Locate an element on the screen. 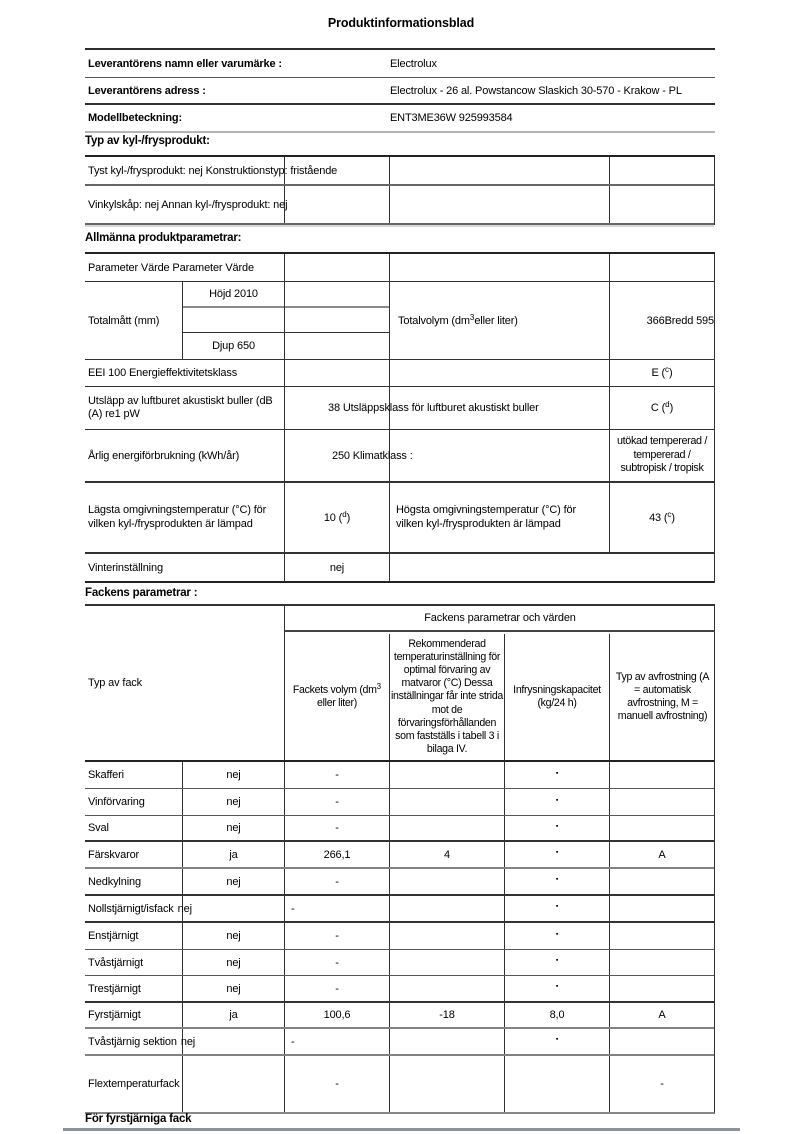  type-section-heading: Typ av kyl-/frysprodukt: is located at coordinates (147, 141).